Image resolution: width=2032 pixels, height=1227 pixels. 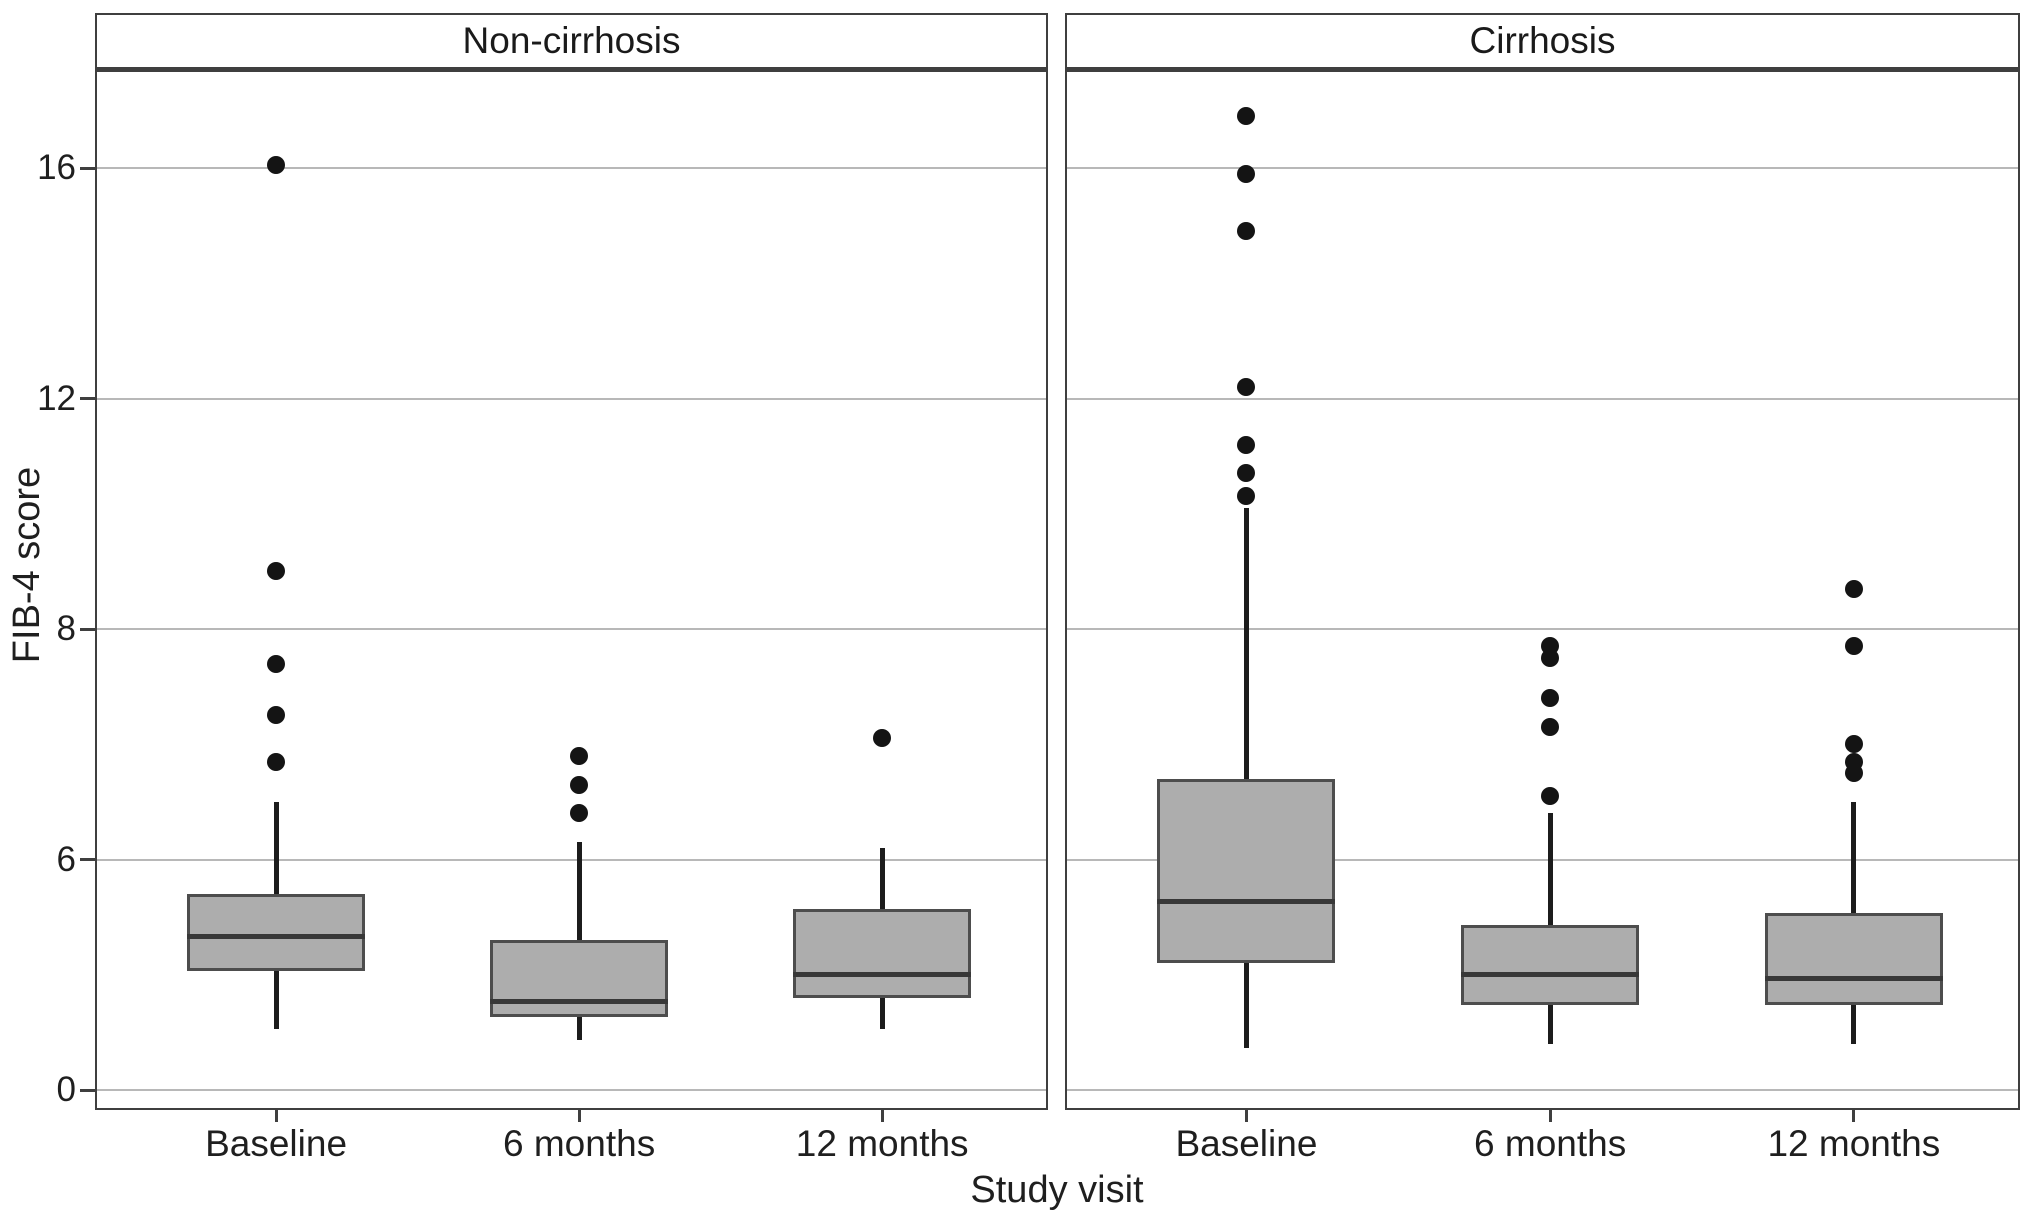 What do you see at coordinates (66, 1089) in the screenshot?
I see `y-tick-label: 0` at bounding box center [66, 1089].